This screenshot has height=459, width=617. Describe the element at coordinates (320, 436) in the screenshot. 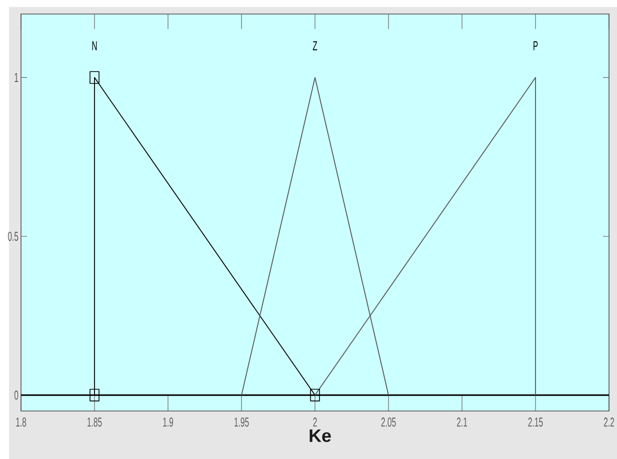

I see `x-axis-title: Ke` at that location.